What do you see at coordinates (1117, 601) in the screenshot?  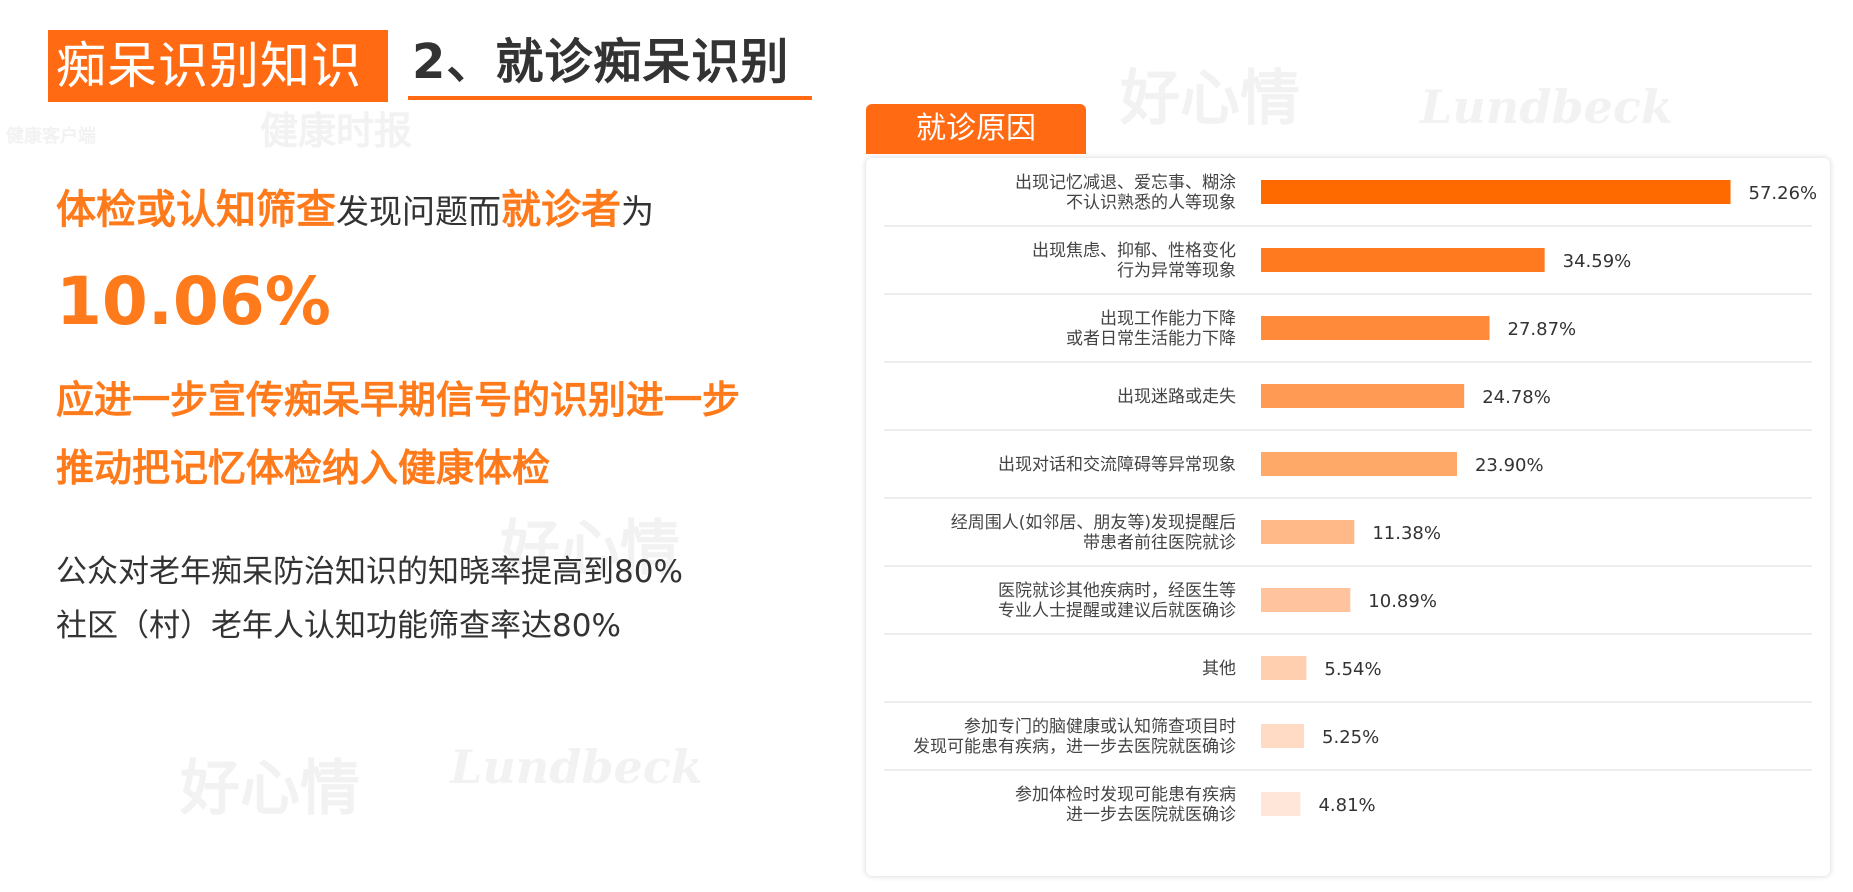 I see `category-label: 医院就诊其他疾病时，经医生等专业人士提醒或建议后就医确诊` at bounding box center [1117, 601].